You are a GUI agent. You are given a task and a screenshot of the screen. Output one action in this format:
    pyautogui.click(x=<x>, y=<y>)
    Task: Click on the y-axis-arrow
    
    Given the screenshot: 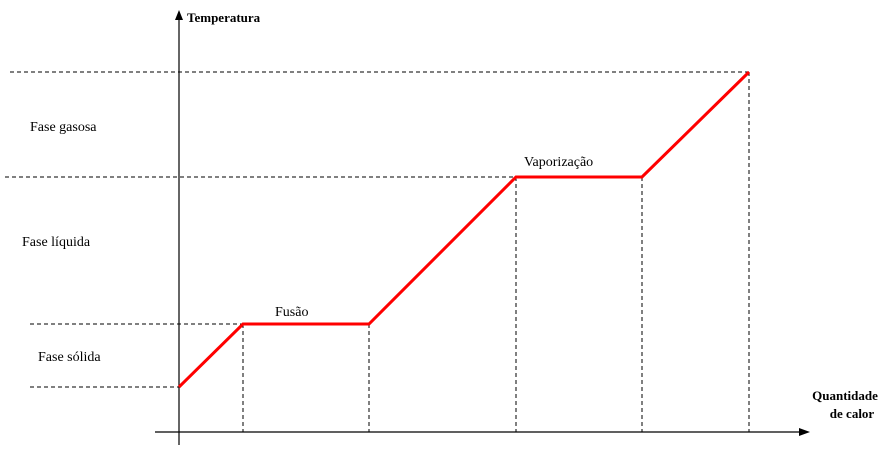 What is the action you would take?
    pyautogui.click(x=179, y=15)
    